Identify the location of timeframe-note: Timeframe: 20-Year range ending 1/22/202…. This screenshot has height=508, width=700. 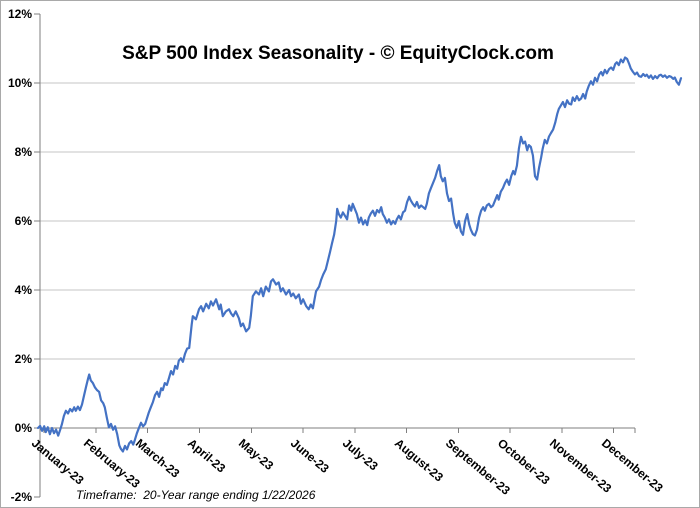
(196, 495).